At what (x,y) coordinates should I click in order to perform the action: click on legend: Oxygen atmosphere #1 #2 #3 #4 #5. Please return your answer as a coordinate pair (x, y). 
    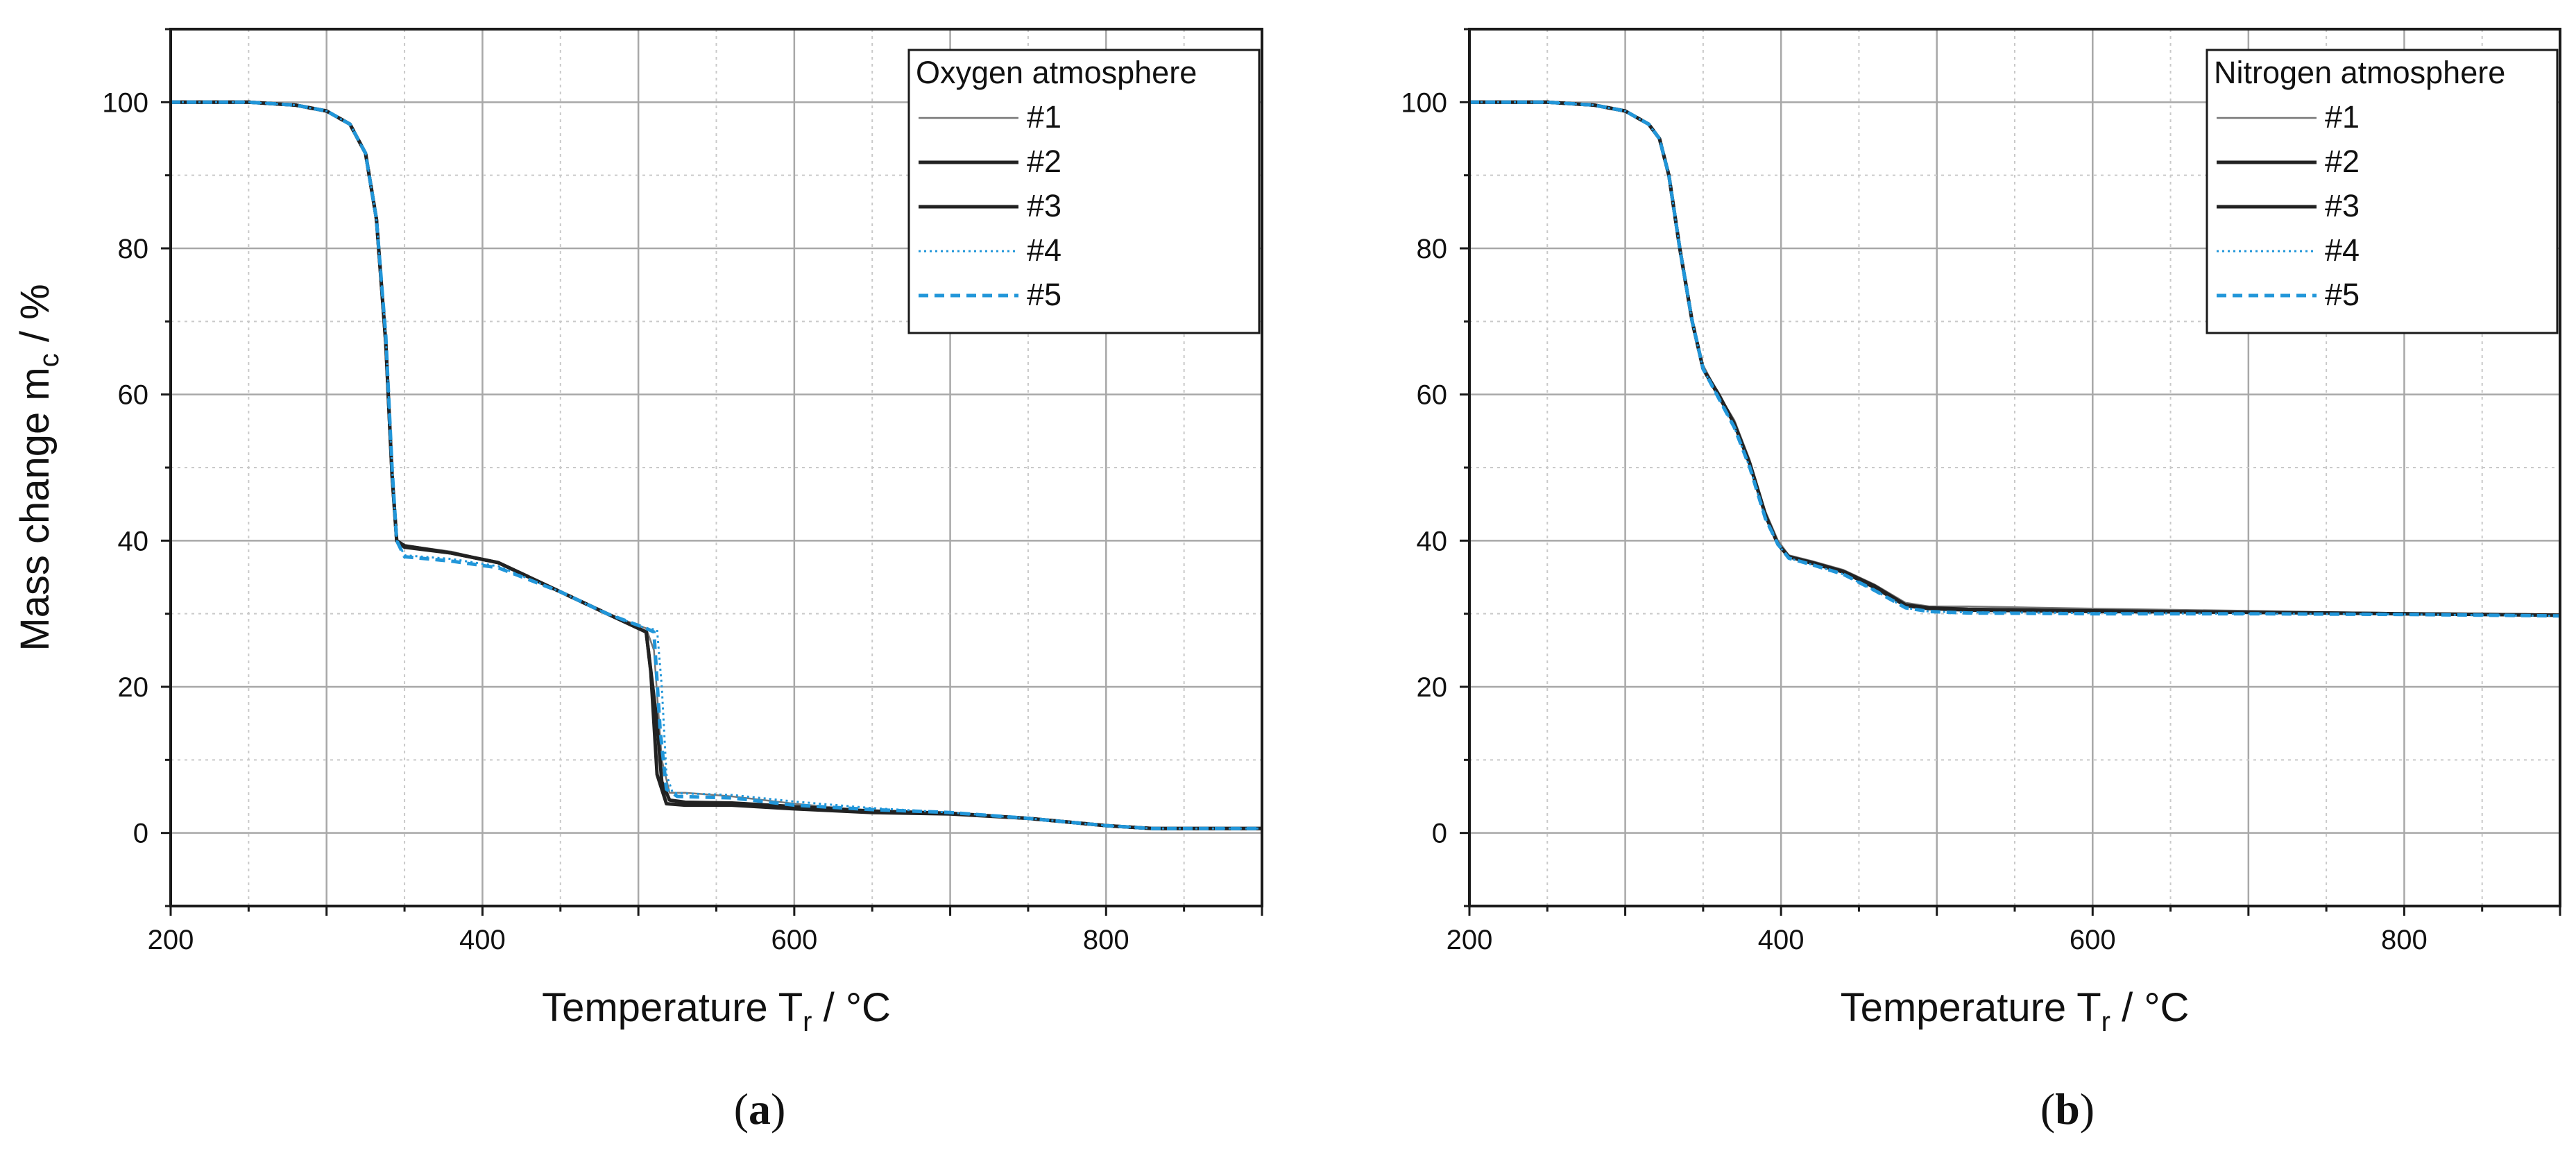
    Looking at the image, I should click on (1084, 191).